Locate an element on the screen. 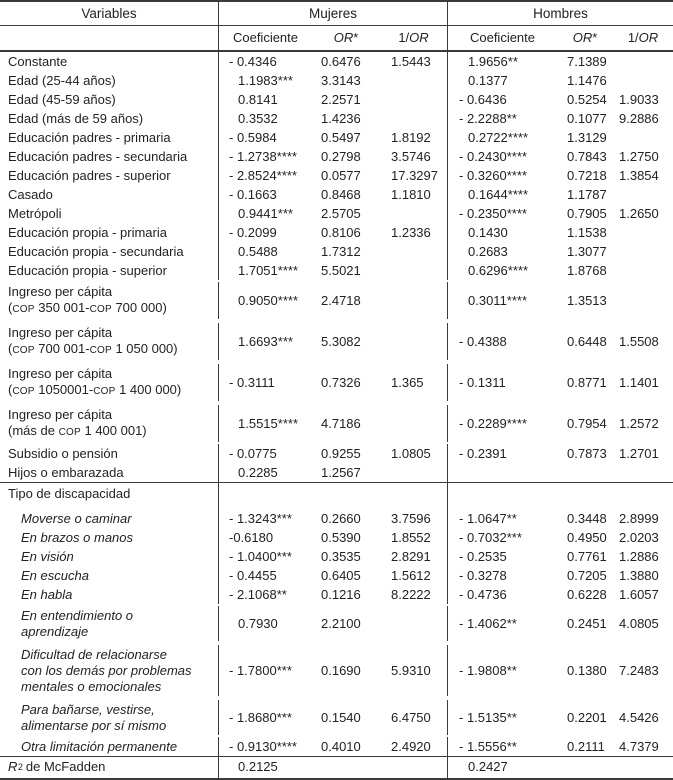  hombres-or-value: 1.8768 is located at coordinates (587, 270).